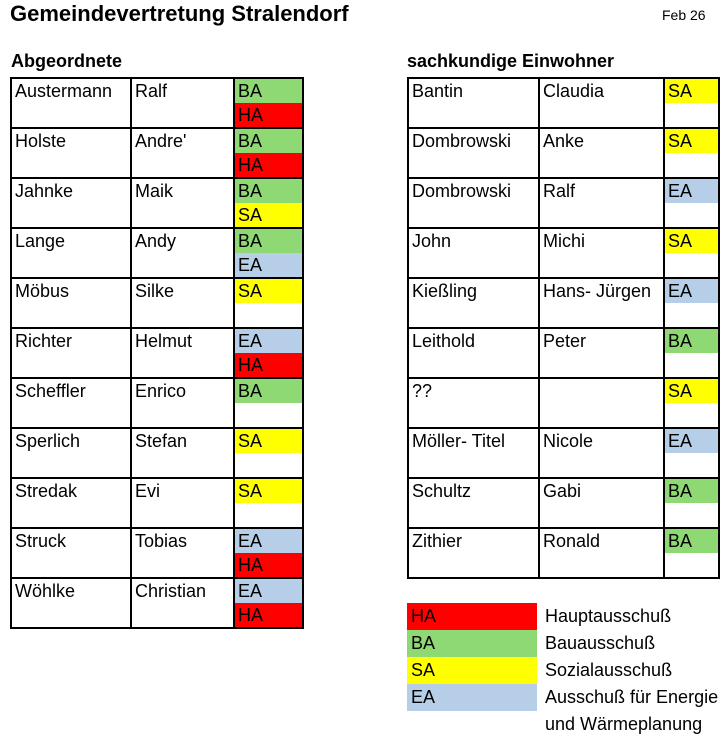  Describe the element at coordinates (472, 643) in the screenshot. I see `legend-swatch: BA` at that location.